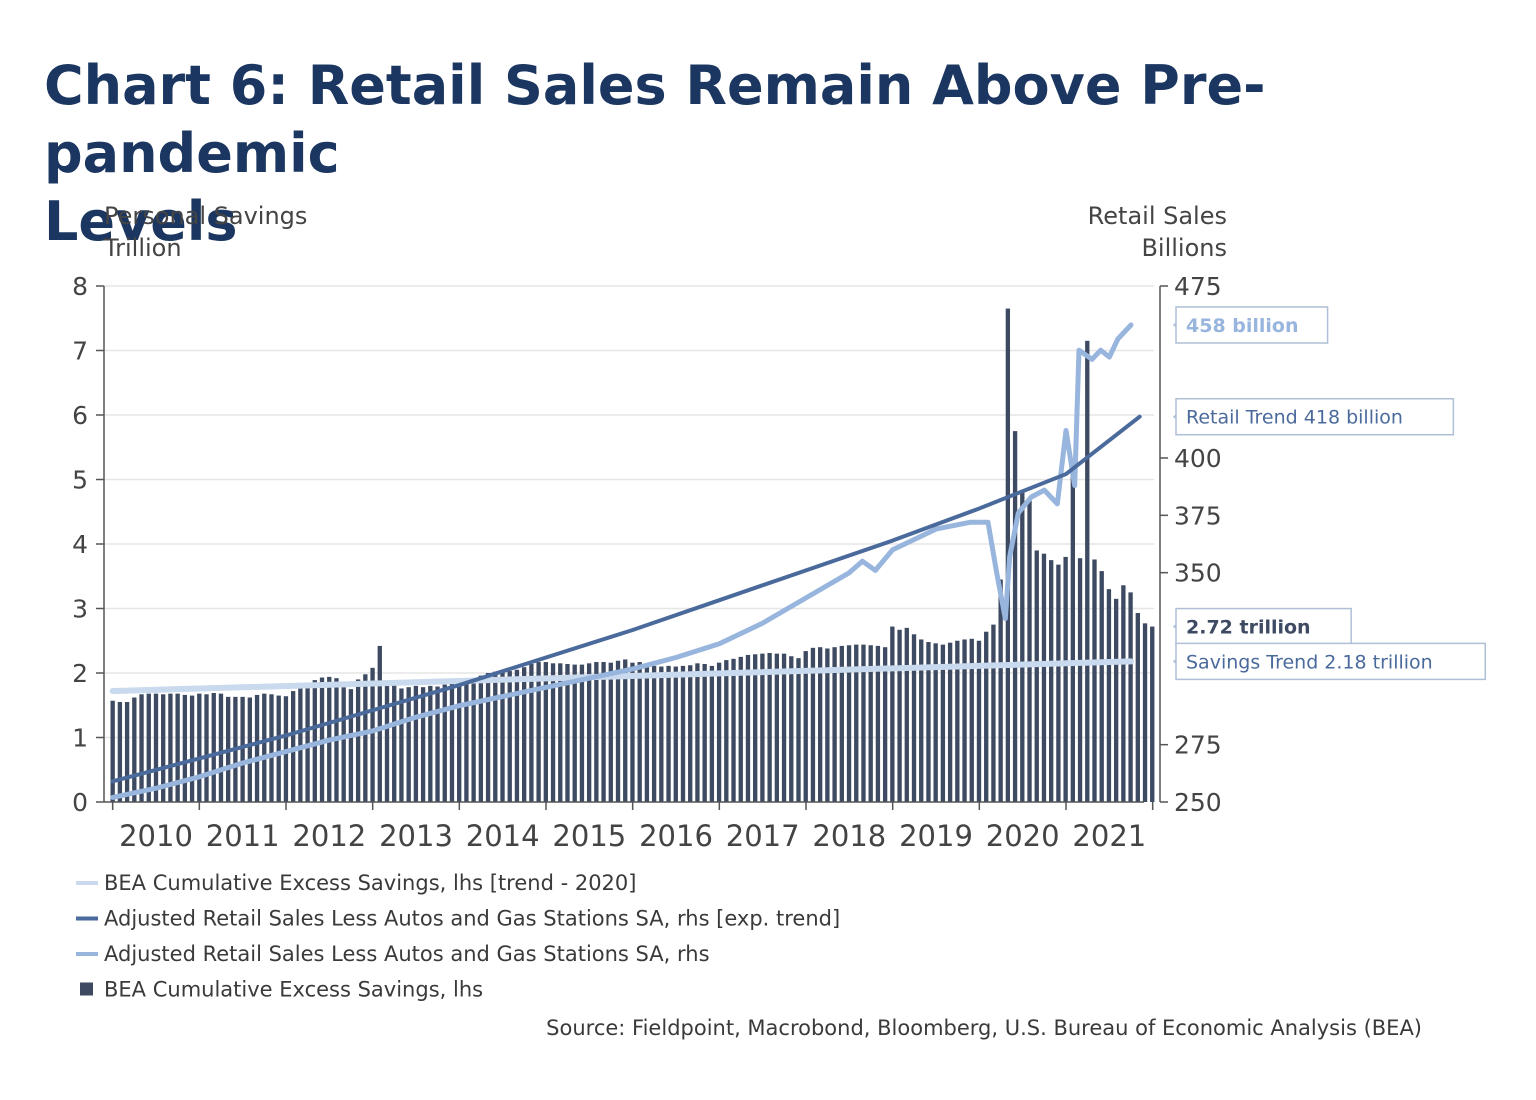 Image resolution: width=1536 pixels, height=1100 pixels. I want to click on x-tick-label: 2020, so click(1023, 836).